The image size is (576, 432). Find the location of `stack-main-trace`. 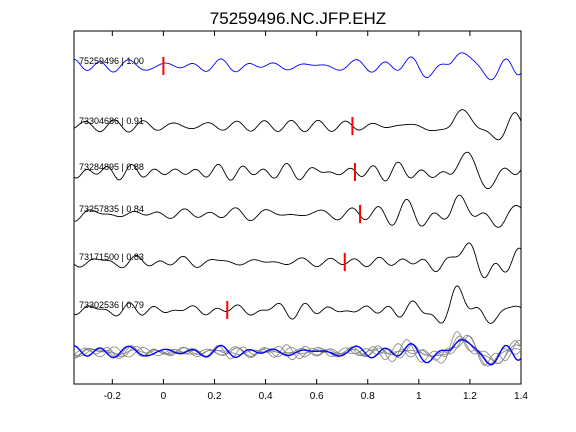

stack-main-trace is located at coordinates (297, 352).